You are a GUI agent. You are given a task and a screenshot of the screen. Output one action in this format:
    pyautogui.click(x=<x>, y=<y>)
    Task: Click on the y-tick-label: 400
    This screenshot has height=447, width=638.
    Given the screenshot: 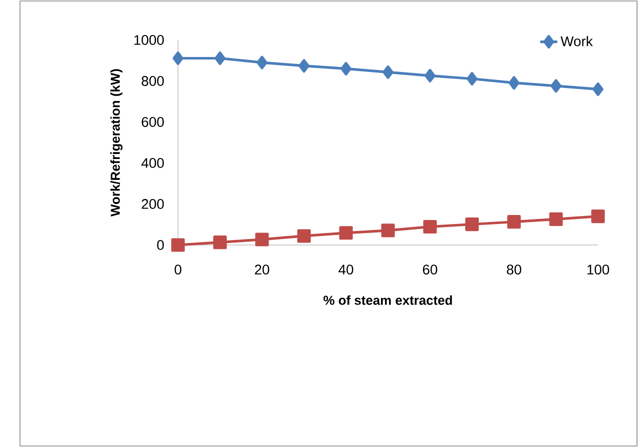 What is the action you would take?
    pyautogui.click(x=152, y=163)
    